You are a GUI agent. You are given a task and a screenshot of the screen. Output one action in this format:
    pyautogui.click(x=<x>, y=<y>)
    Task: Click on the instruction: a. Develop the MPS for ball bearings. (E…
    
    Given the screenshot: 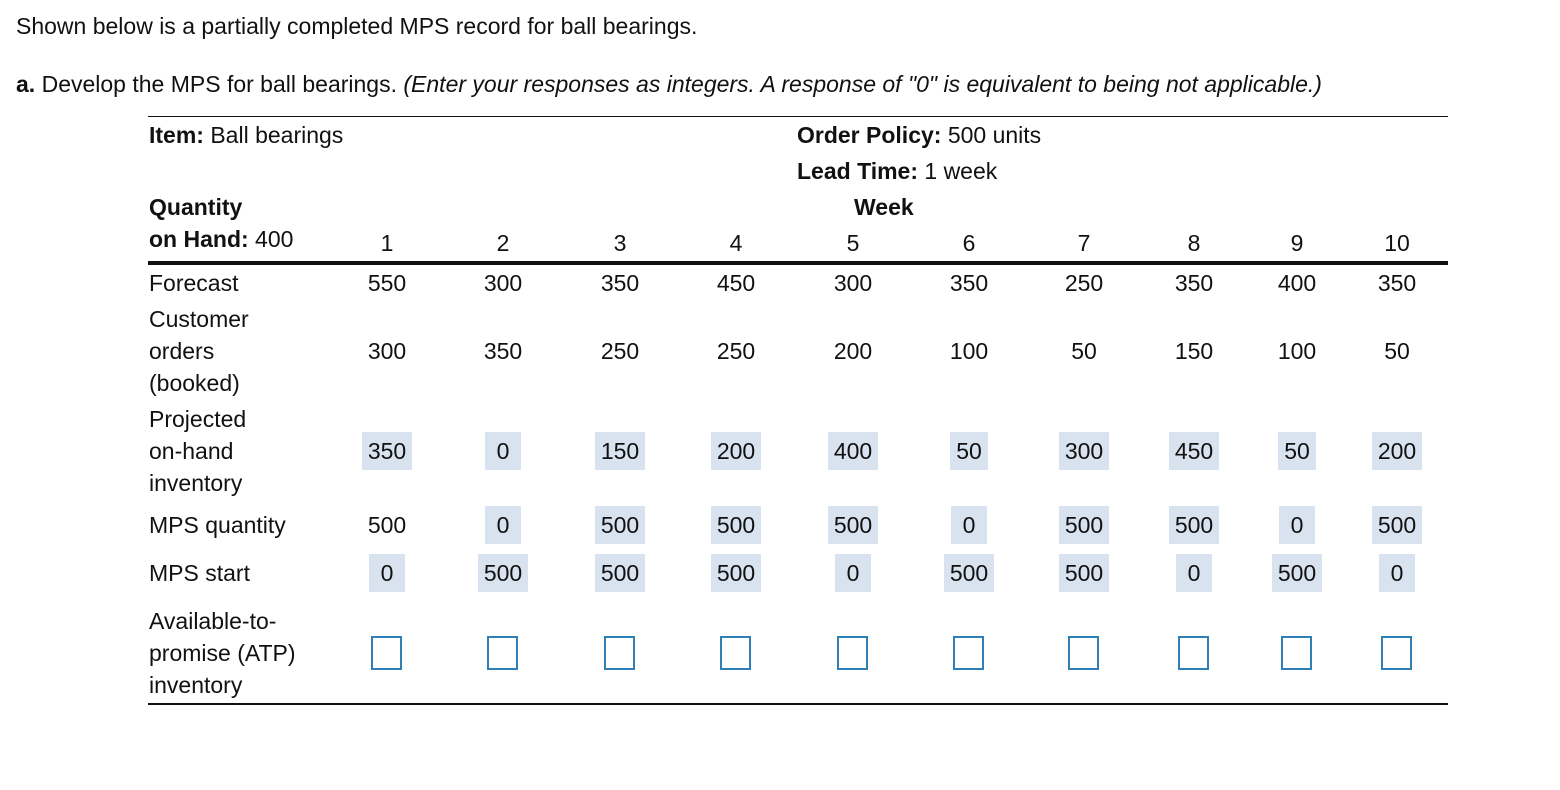 What is the action you would take?
    pyautogui.click(x=669, y=84)
    